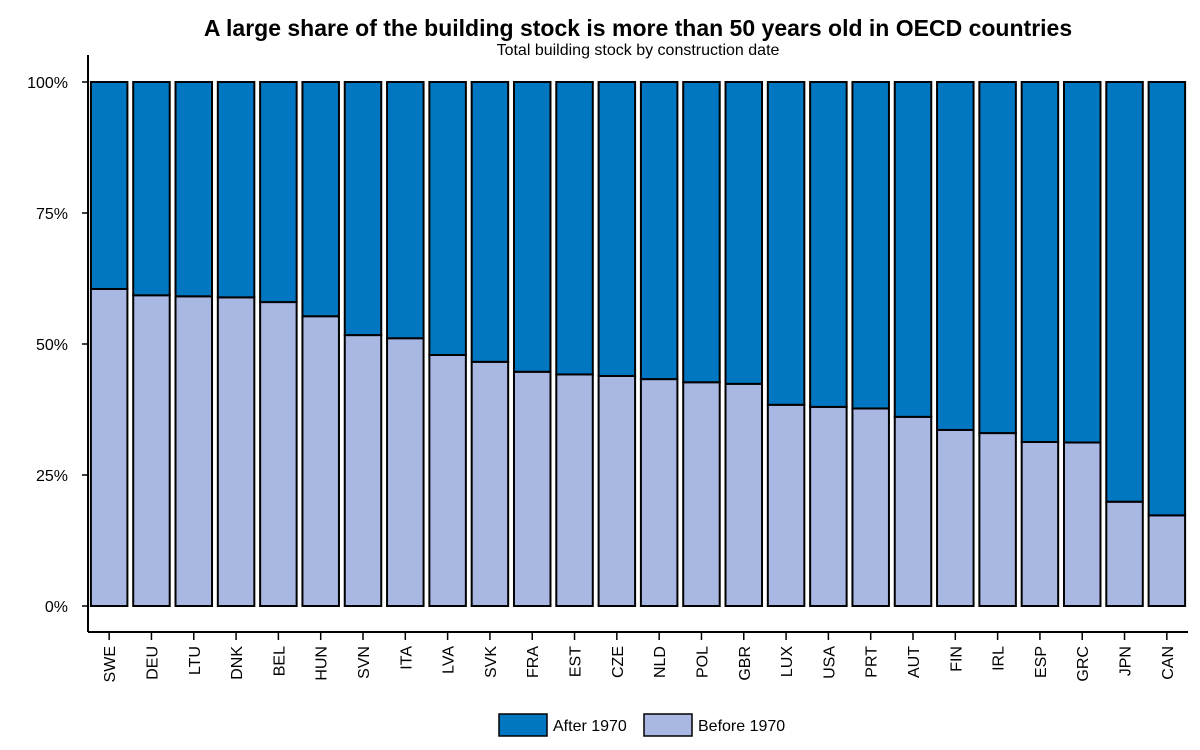 This screenshot has width=1200, height=750. I want to click on bar-before-1970-bel, so click(278, 454).